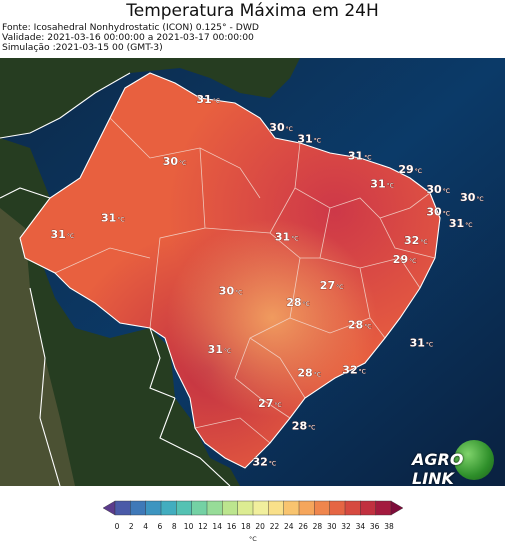 This screenshot has width=505, height=543. Describe the element at coordinates (317, 526) in the screenshot. I see `colorbar-tick-label: 28` at that location.